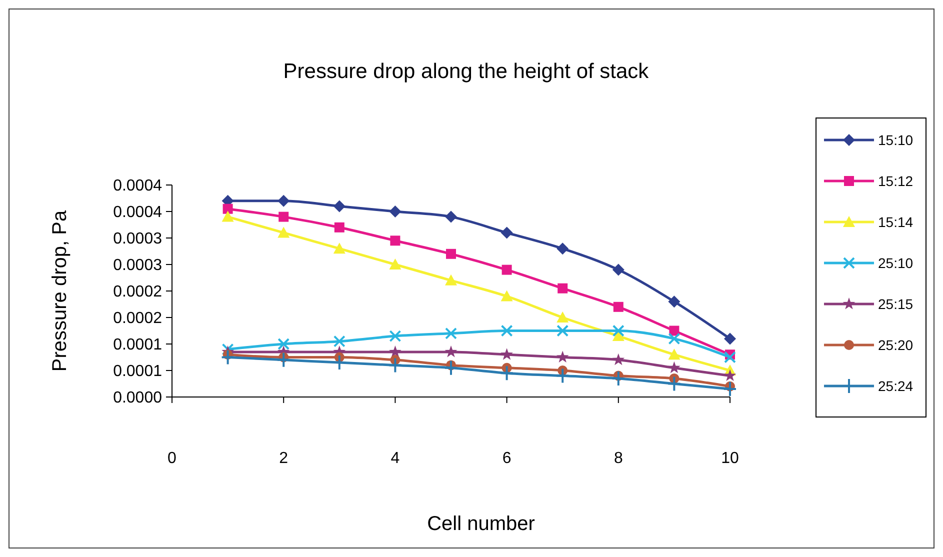  What do you see at coordinates (896, 222) in the screenshot?
I see `legend-label: 15:14` at bounding box center [896, 222].